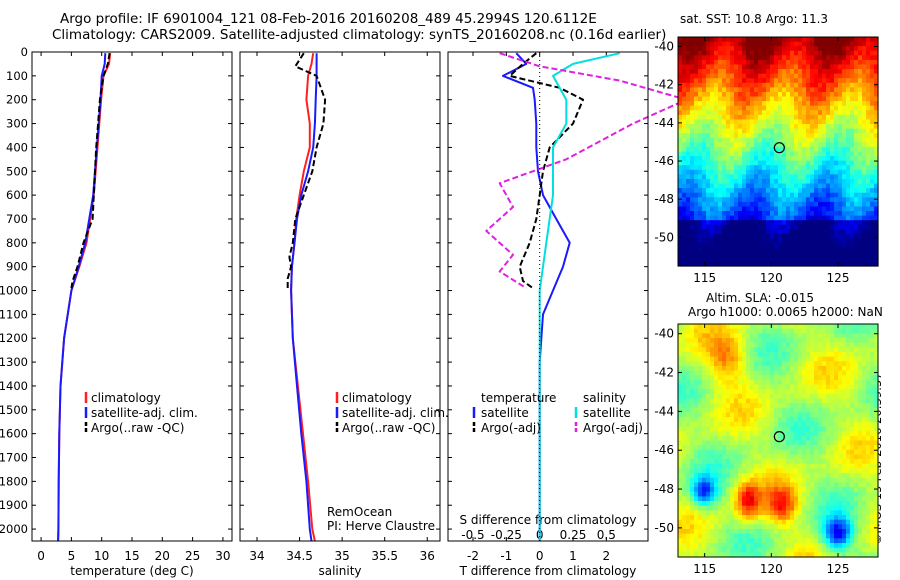 This screenshot has width=900, height=580. What do you see at coordinates (546, 171) in the screenshot?
I see `series-line-temperature-argo-adj-` at bounding box center [546, 171].